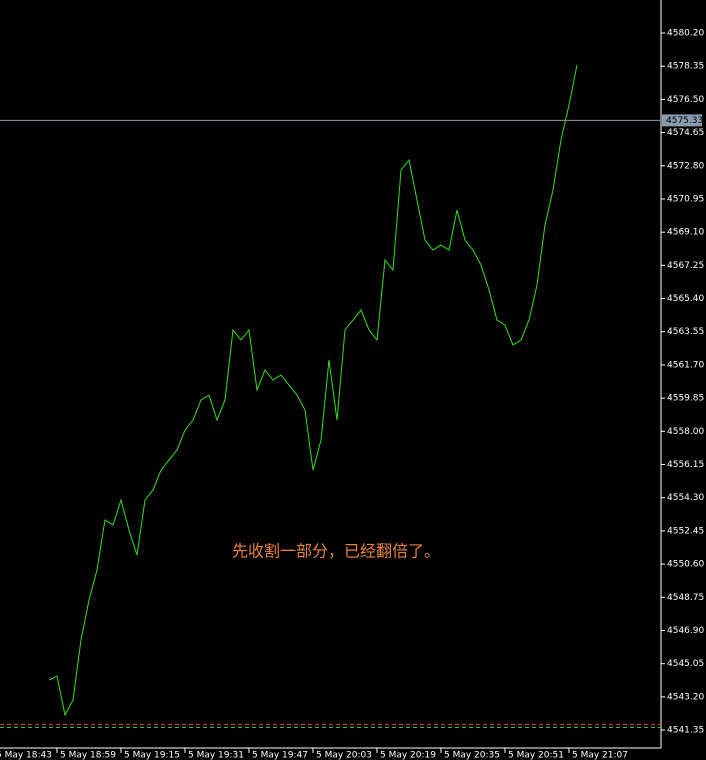 This screenshot has height=760, width=706. I want to click on x-tick-label: 5 May 20:51, so click(536, 755).